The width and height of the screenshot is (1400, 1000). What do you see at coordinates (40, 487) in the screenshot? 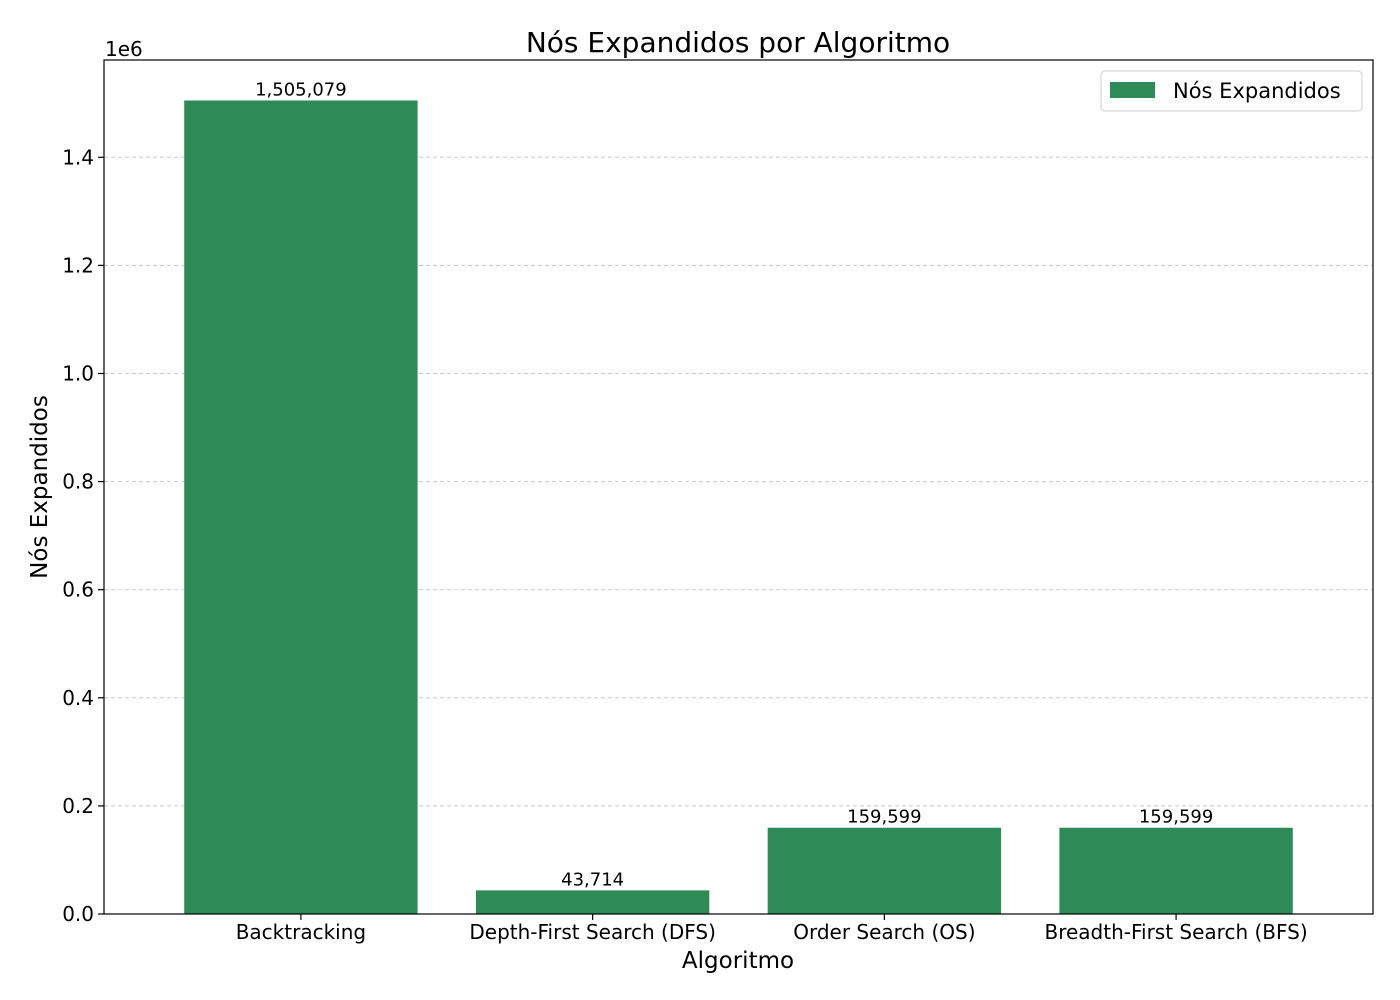
I see `y-axis-label: Nós Expandidos` at bounding box center [40, 487].